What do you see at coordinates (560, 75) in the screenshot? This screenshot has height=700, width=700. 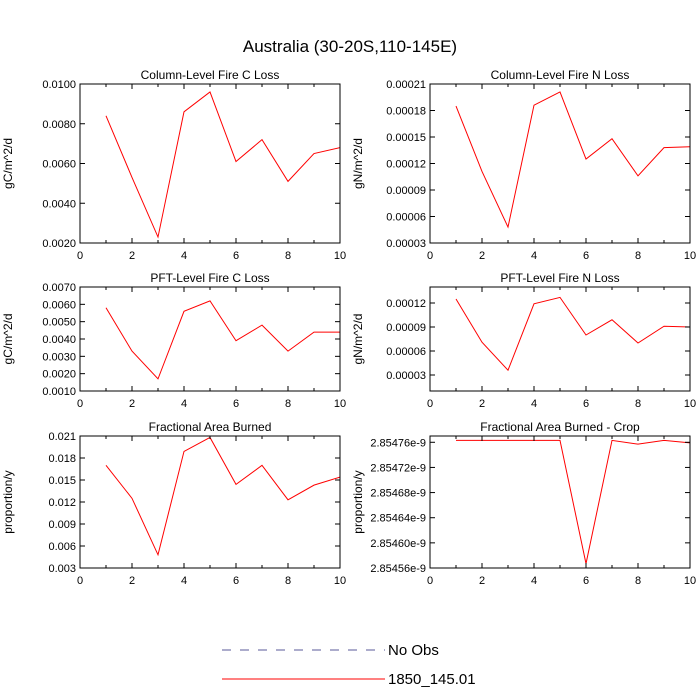 I see `panel-title: Column-Level Fire N Loss` at bounding box center [560, 75].